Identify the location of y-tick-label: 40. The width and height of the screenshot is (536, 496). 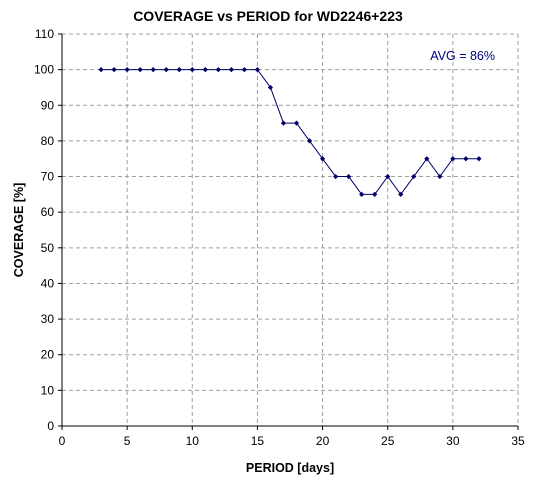
(48, 283).